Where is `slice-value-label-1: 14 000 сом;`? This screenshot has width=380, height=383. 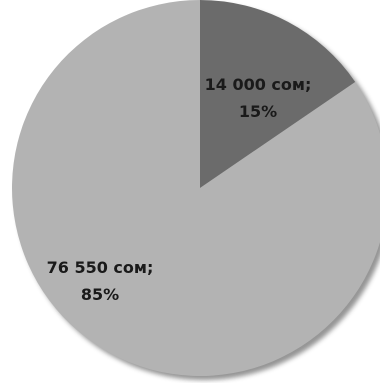
slice-value-label-1: 14 000 сом; is located at coordinates (258, 84).